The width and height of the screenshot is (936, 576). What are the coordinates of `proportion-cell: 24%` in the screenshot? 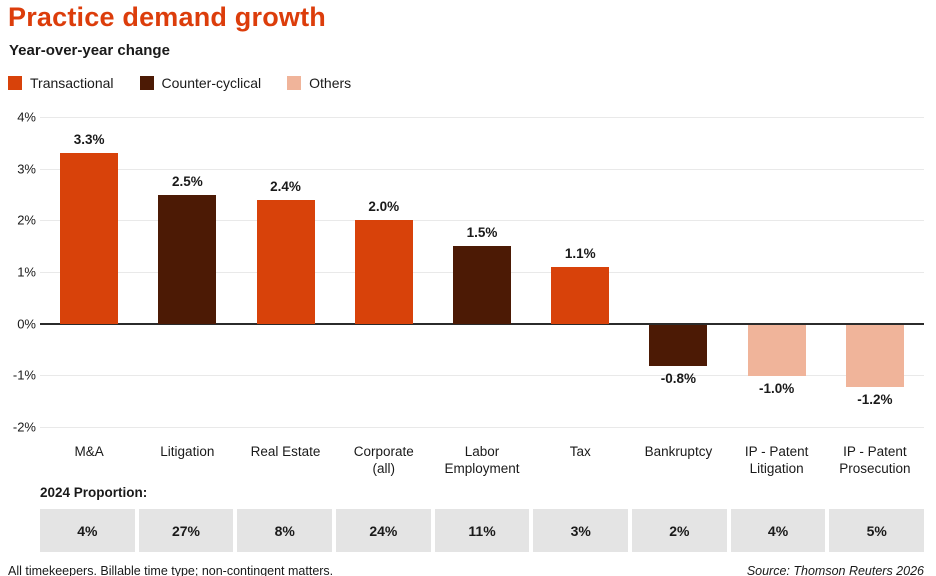 It's located at (383, 530).